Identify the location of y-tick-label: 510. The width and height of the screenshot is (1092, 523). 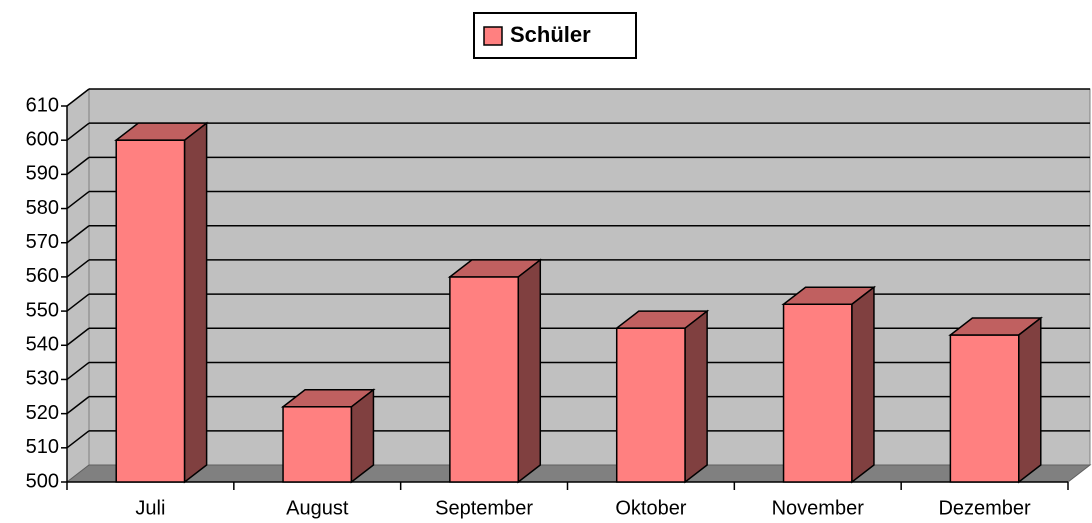
(42, 447).